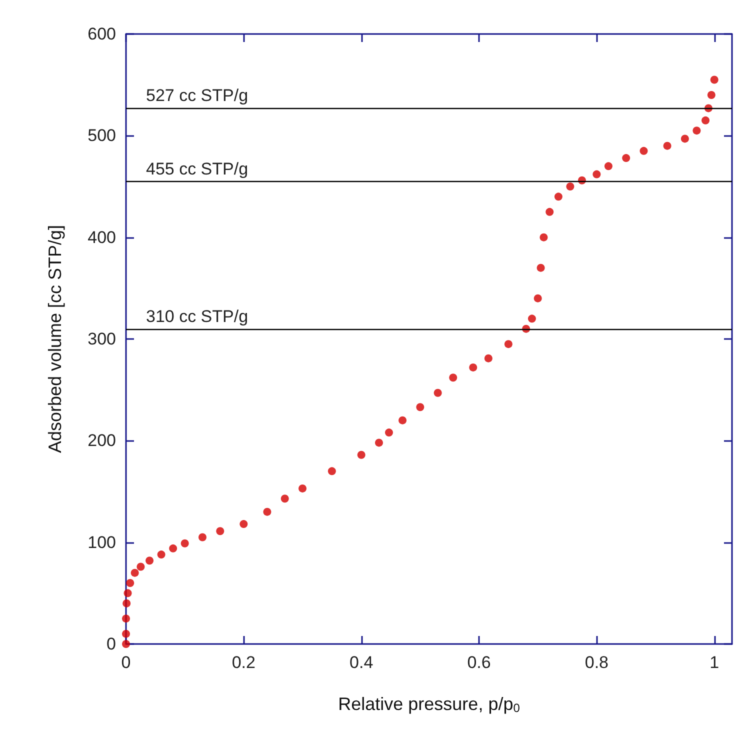  What do you see at coordinates (102, 339) in the screenshot?
I see `y-tick-label: 300` at bounding box center [102, 339].